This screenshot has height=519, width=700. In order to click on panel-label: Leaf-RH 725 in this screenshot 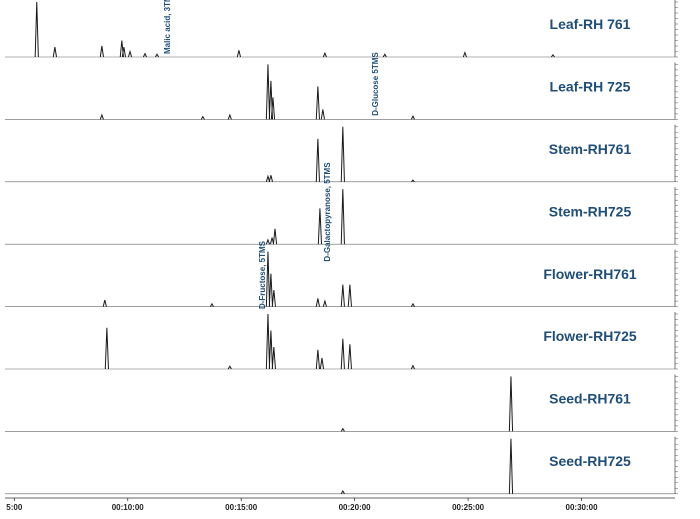, I will do `click(590, 87)`.